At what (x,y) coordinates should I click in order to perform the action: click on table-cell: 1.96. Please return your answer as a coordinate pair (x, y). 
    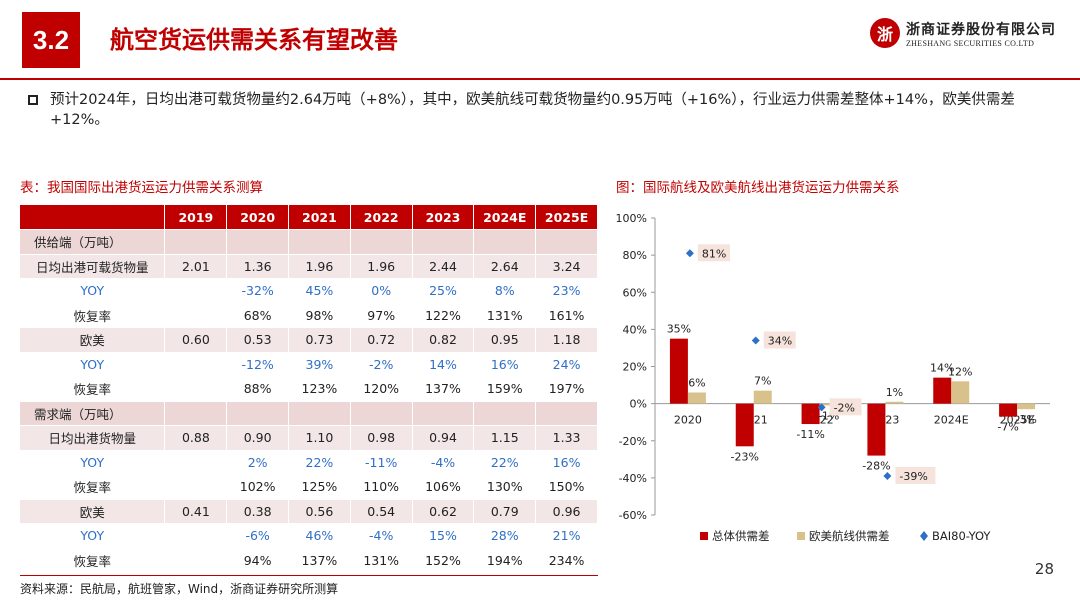
    Looking at the image, I should click on (319, 266).